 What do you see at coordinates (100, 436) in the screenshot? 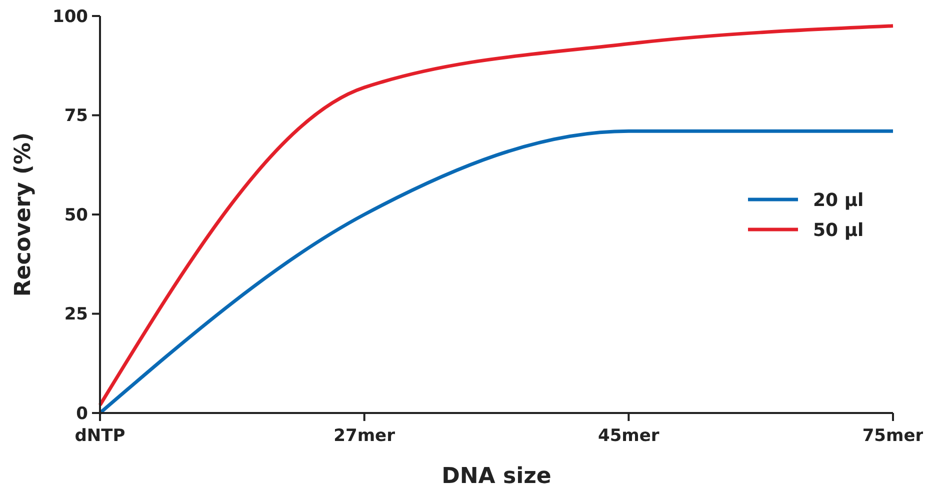
I see `x-tick-label: dNTP` at bounding box center [100, 436].